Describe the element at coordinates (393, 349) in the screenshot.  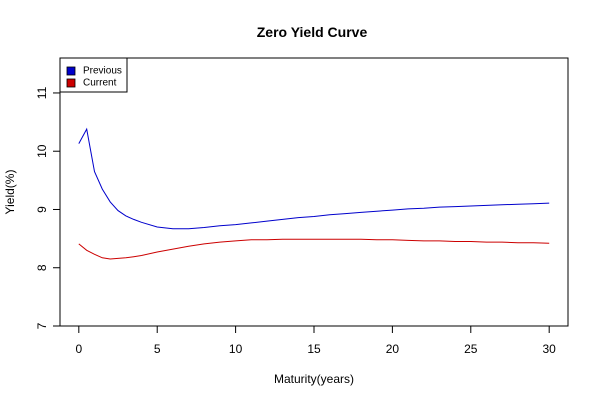
I see `x-tick-label: 20` at that location.